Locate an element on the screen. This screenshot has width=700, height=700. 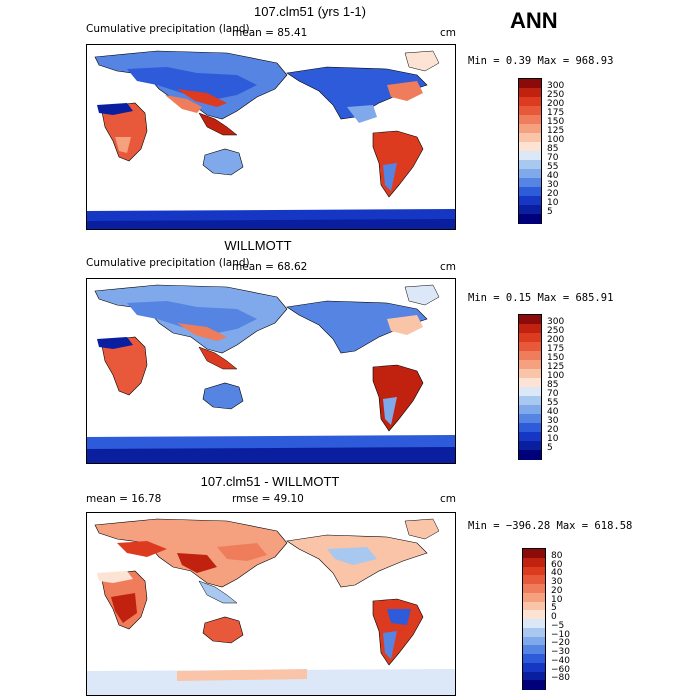
panel3-rmse: rmse = 49.10 is located at coordinates (268, 499).